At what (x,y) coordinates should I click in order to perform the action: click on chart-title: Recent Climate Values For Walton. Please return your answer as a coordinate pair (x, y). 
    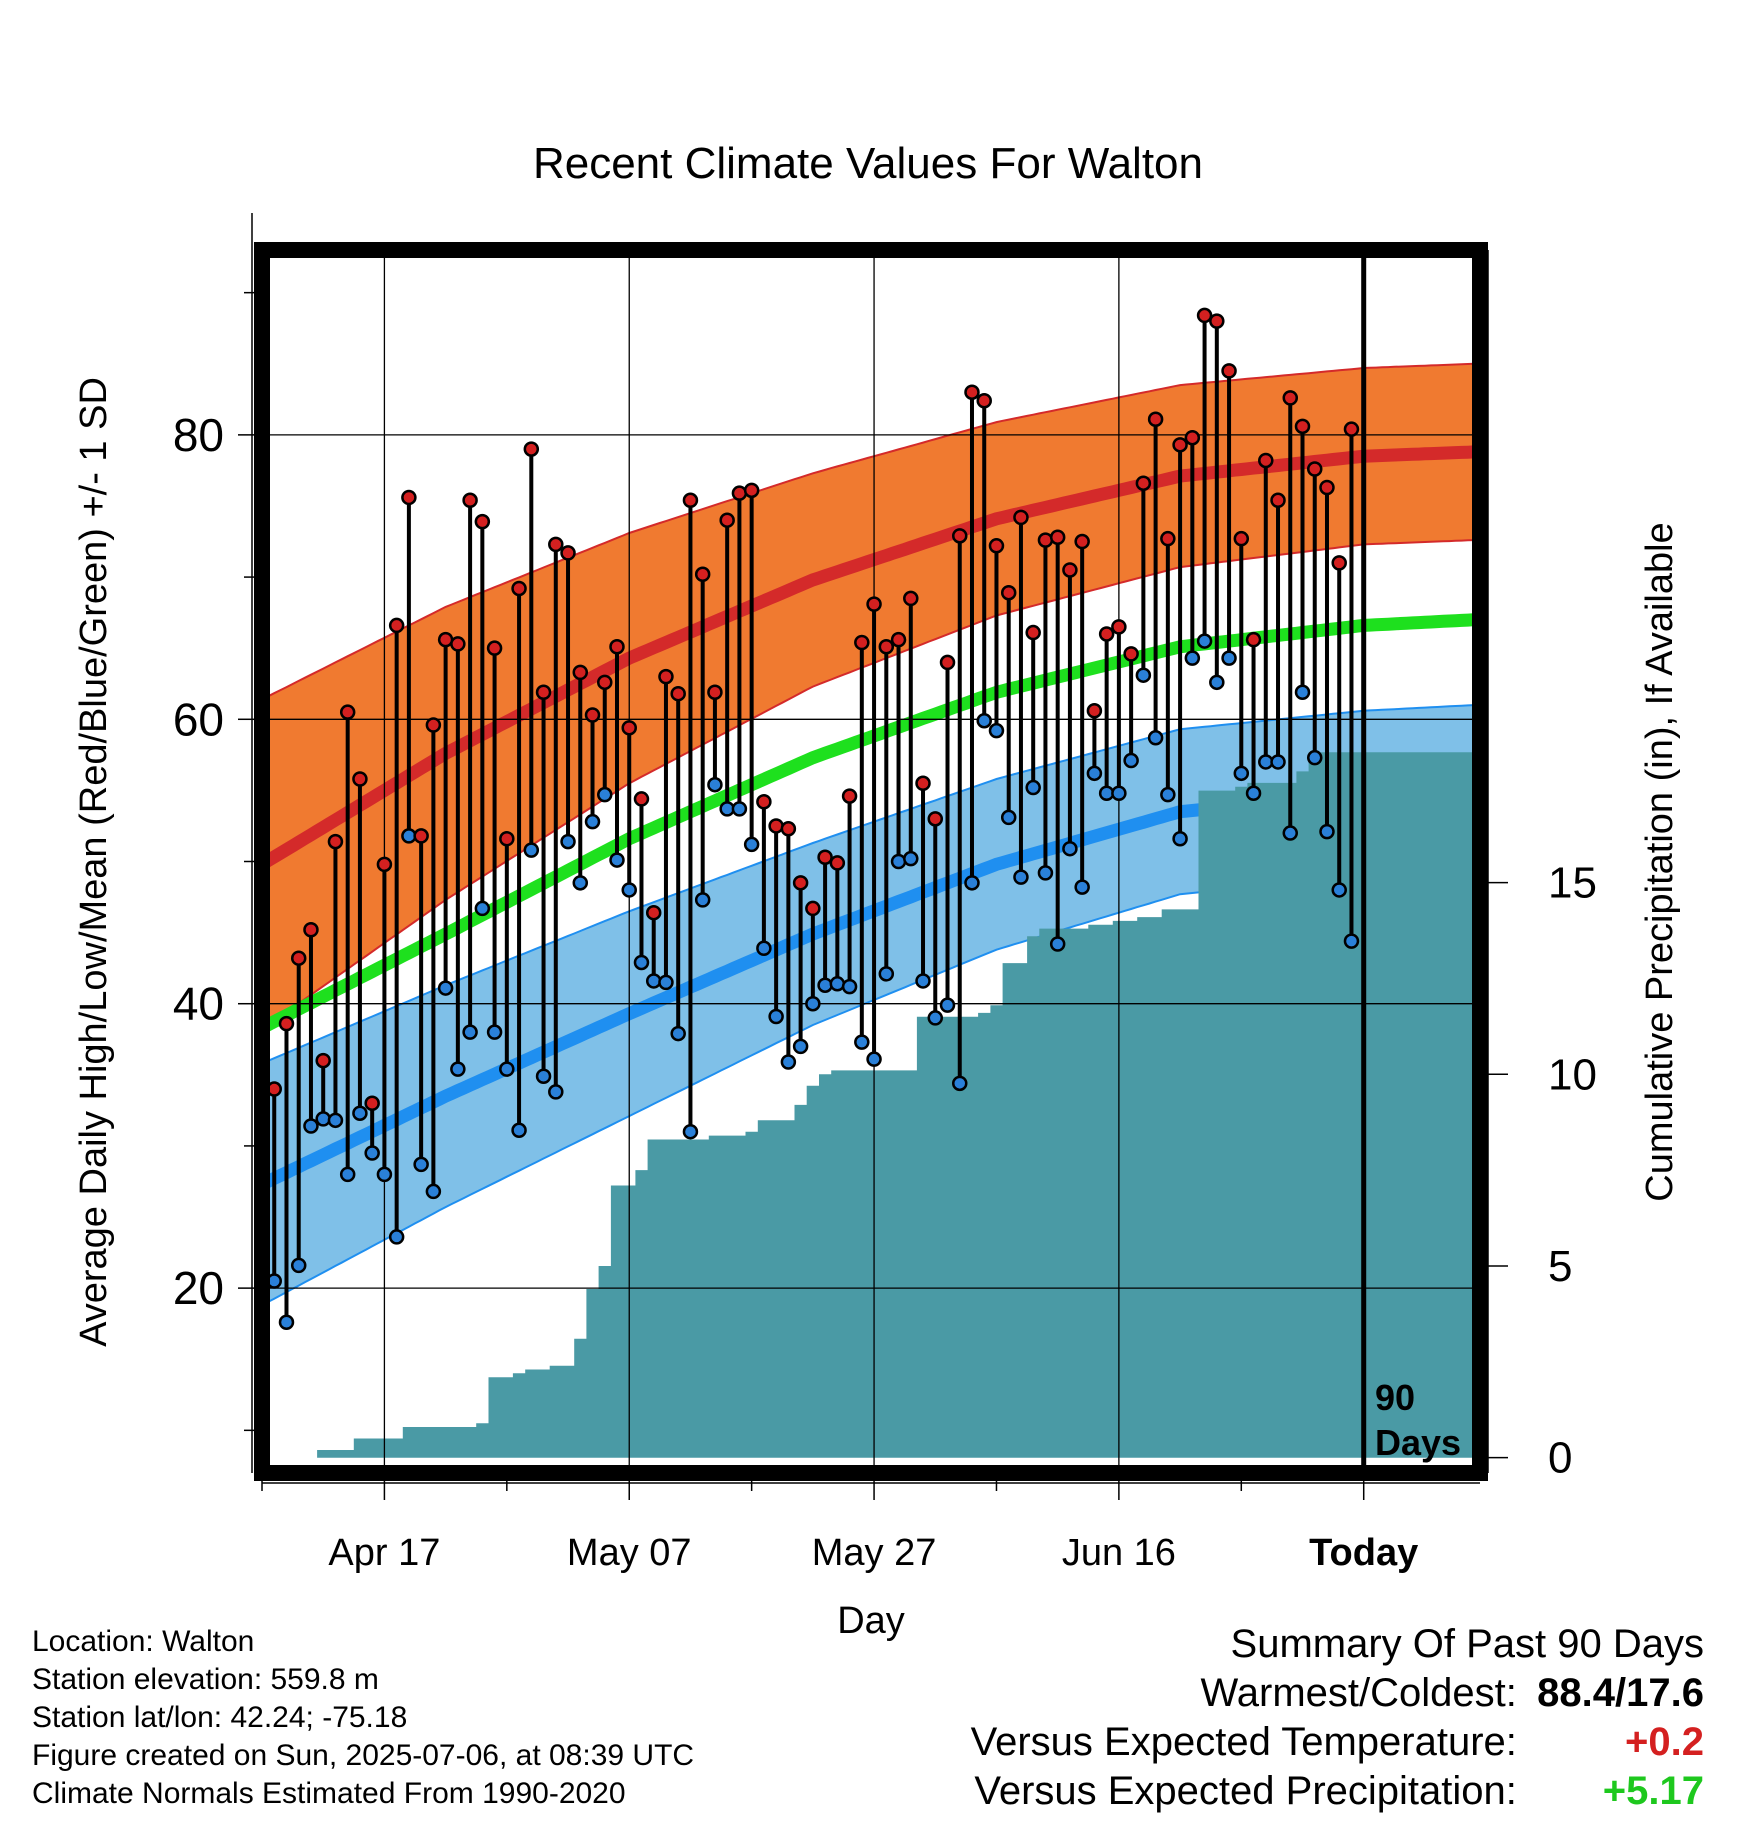
    Looking at the image, I should click on (868, 163).